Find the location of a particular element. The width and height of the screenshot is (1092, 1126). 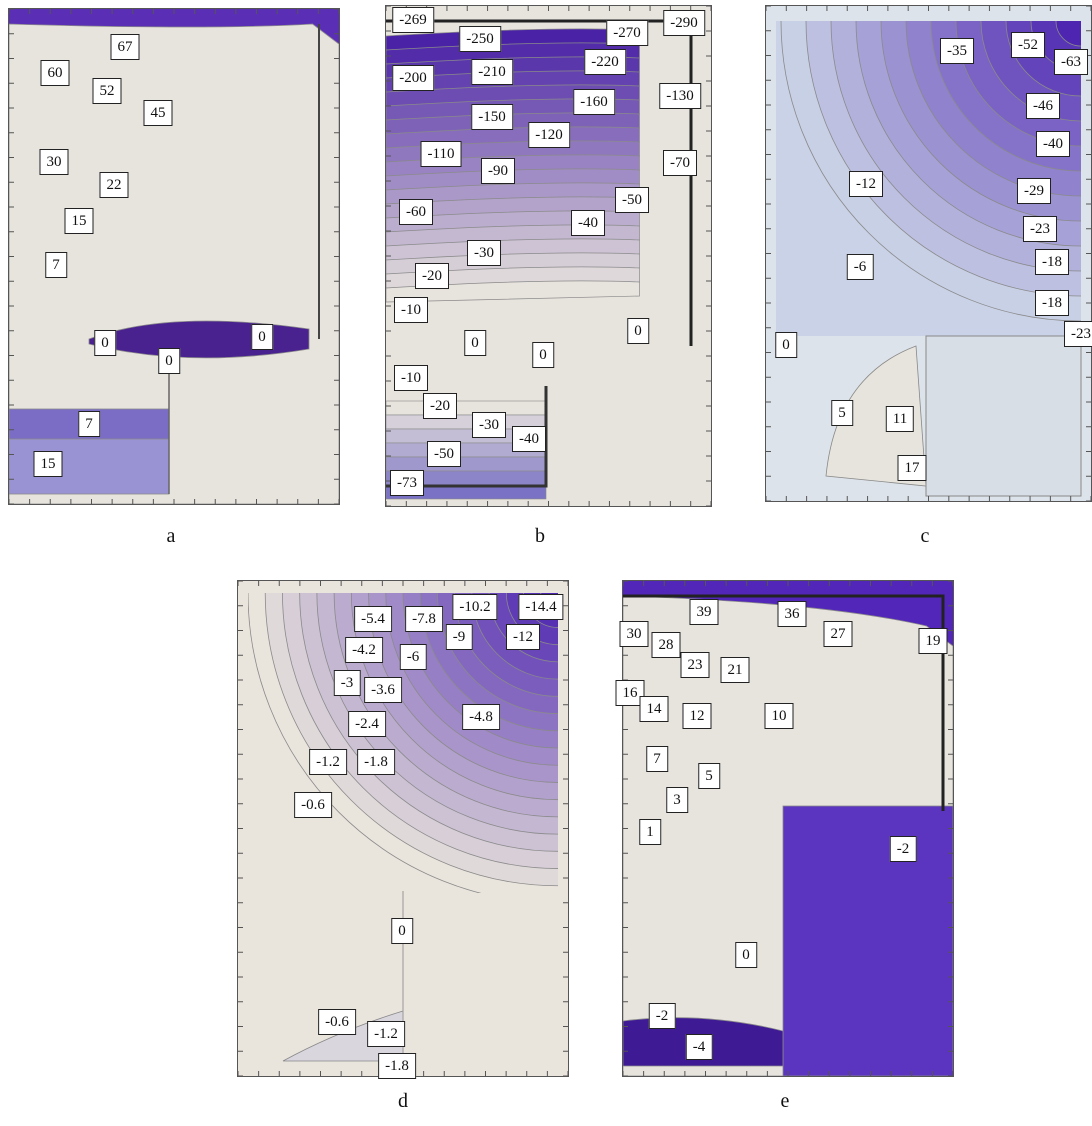

contour-label: -269 is located at coordinates (413, 20).